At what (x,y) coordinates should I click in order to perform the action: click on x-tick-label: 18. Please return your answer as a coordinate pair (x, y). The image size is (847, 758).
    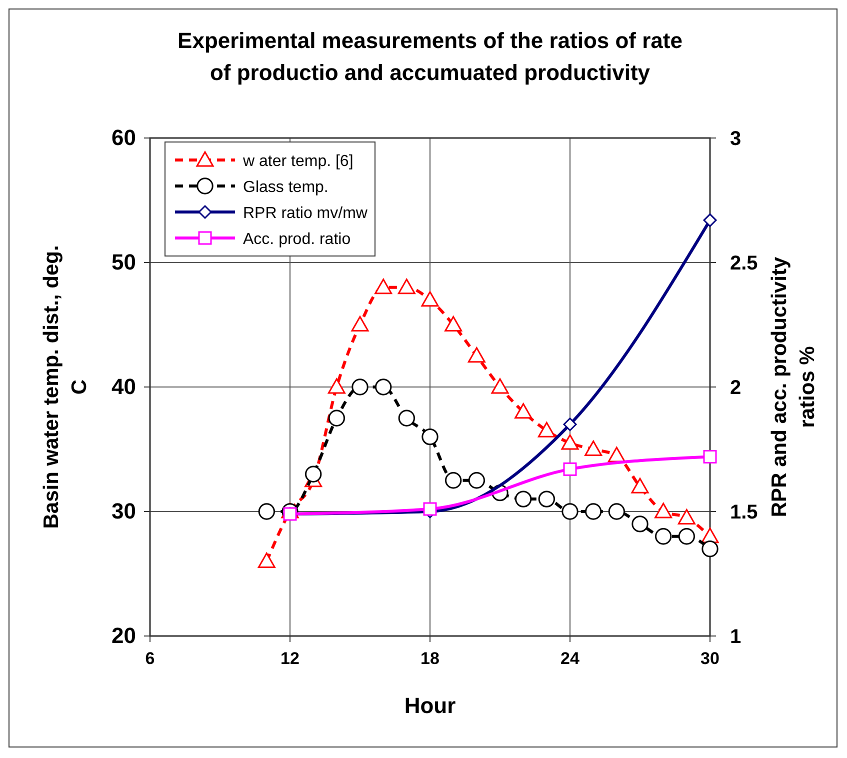
    Looking at the image, I should click on (430, 658).